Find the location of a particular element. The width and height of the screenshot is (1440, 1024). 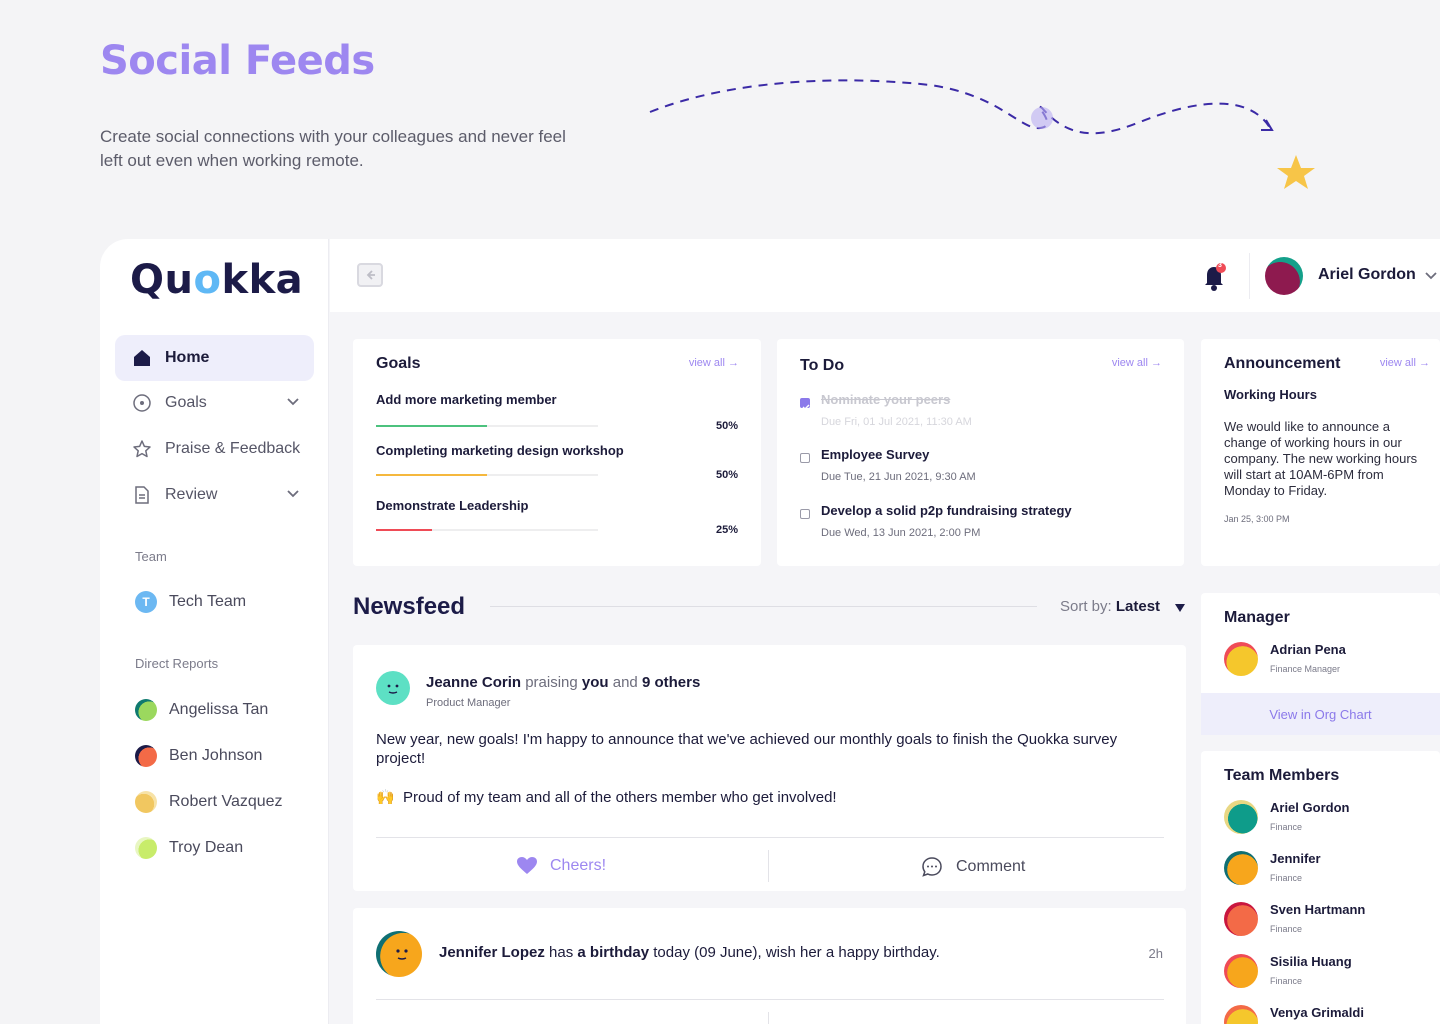

report-name: Ben Johnson is located at coordinates (216, 755).